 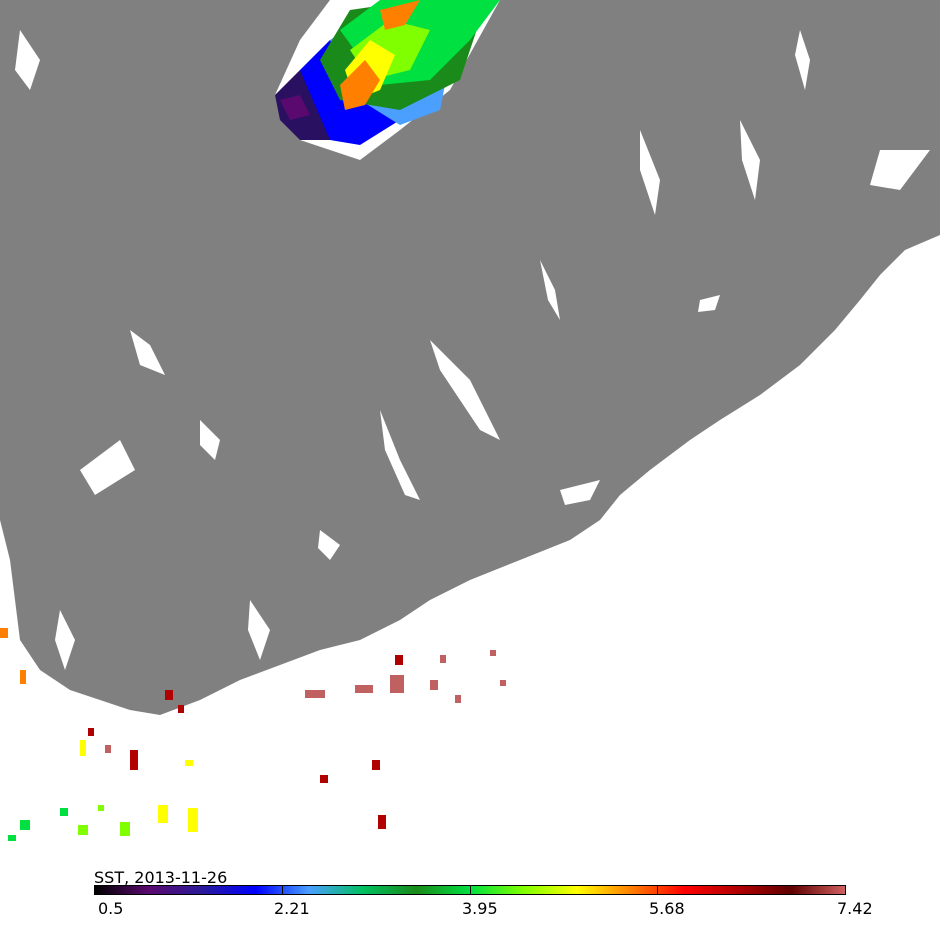 I want to click on sst-patch-north, so click(x=387, y=72).